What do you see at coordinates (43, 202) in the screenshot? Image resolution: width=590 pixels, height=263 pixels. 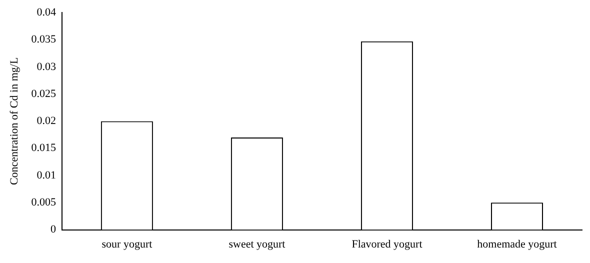 I see `y-tick-label: 0.005` at bounding box center [43, 202].